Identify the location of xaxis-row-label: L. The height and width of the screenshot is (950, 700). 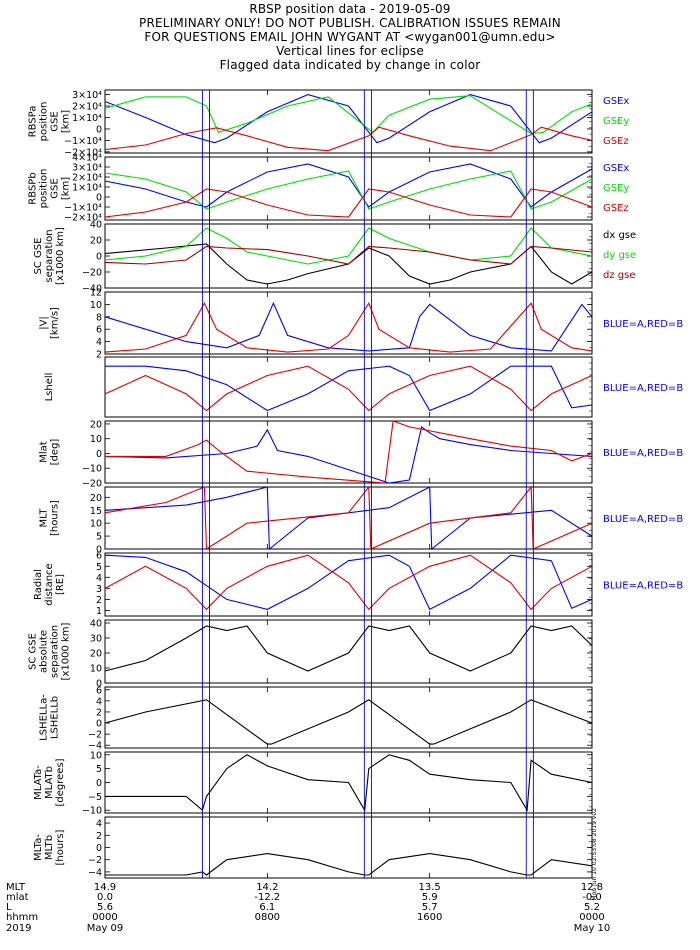
(9, 907).